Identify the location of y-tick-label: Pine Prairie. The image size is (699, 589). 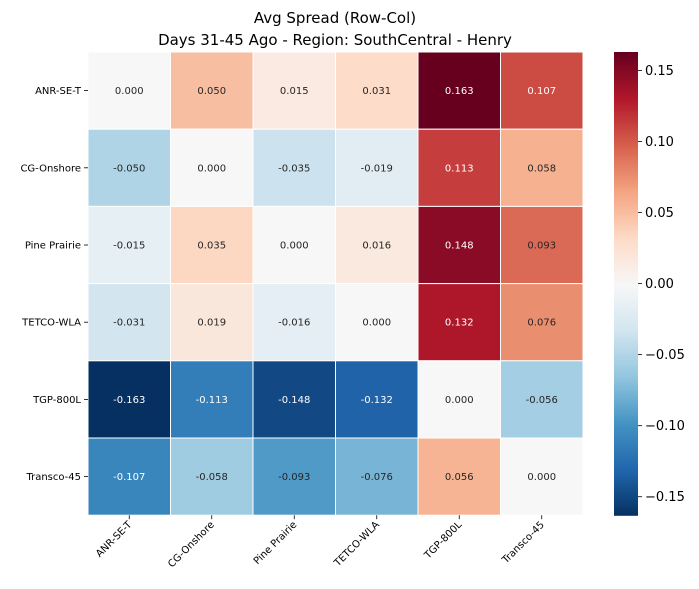
(53, 246).